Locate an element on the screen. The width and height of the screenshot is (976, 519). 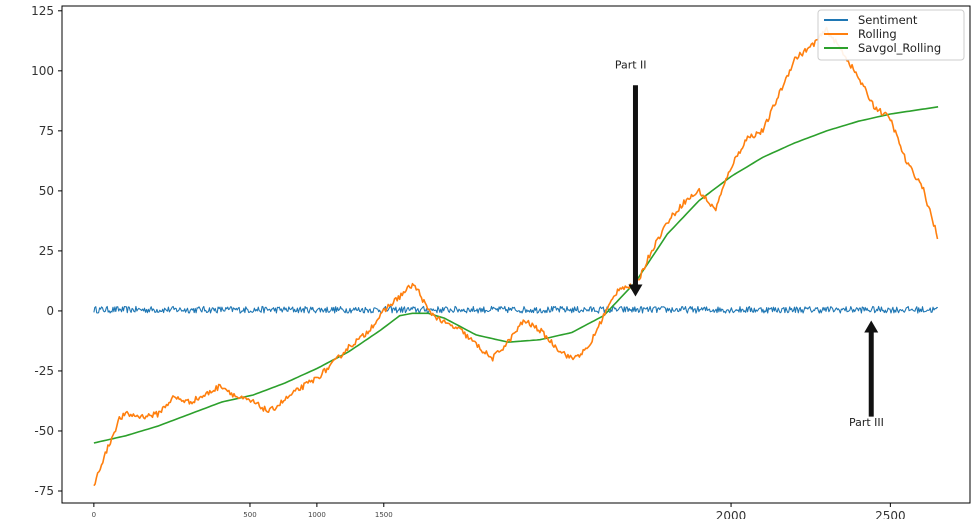
y-tick-label: 100 is located at coordinates (42, 71).